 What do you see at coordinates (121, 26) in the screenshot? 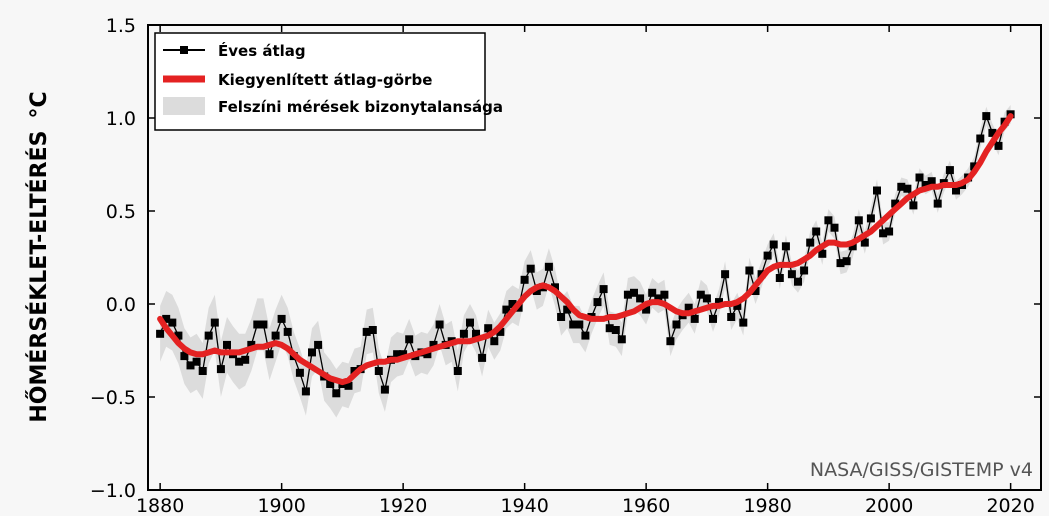
I see `y-tick-label: 1.5` at bounding box center [121, 26].